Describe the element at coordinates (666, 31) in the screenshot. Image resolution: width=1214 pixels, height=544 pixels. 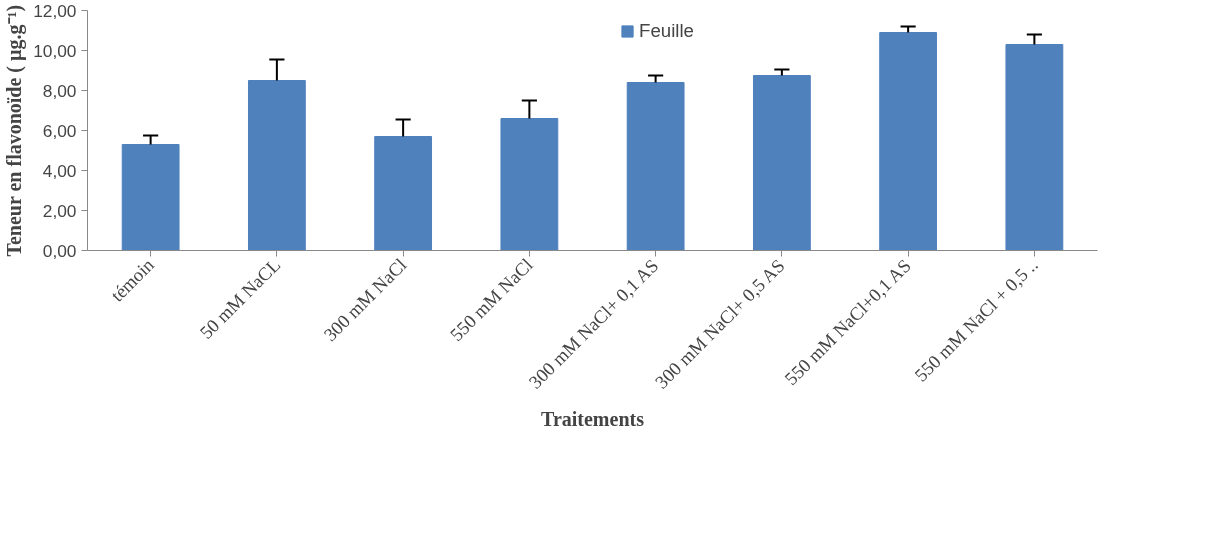
I see `legend-label: Feuille` at that location.